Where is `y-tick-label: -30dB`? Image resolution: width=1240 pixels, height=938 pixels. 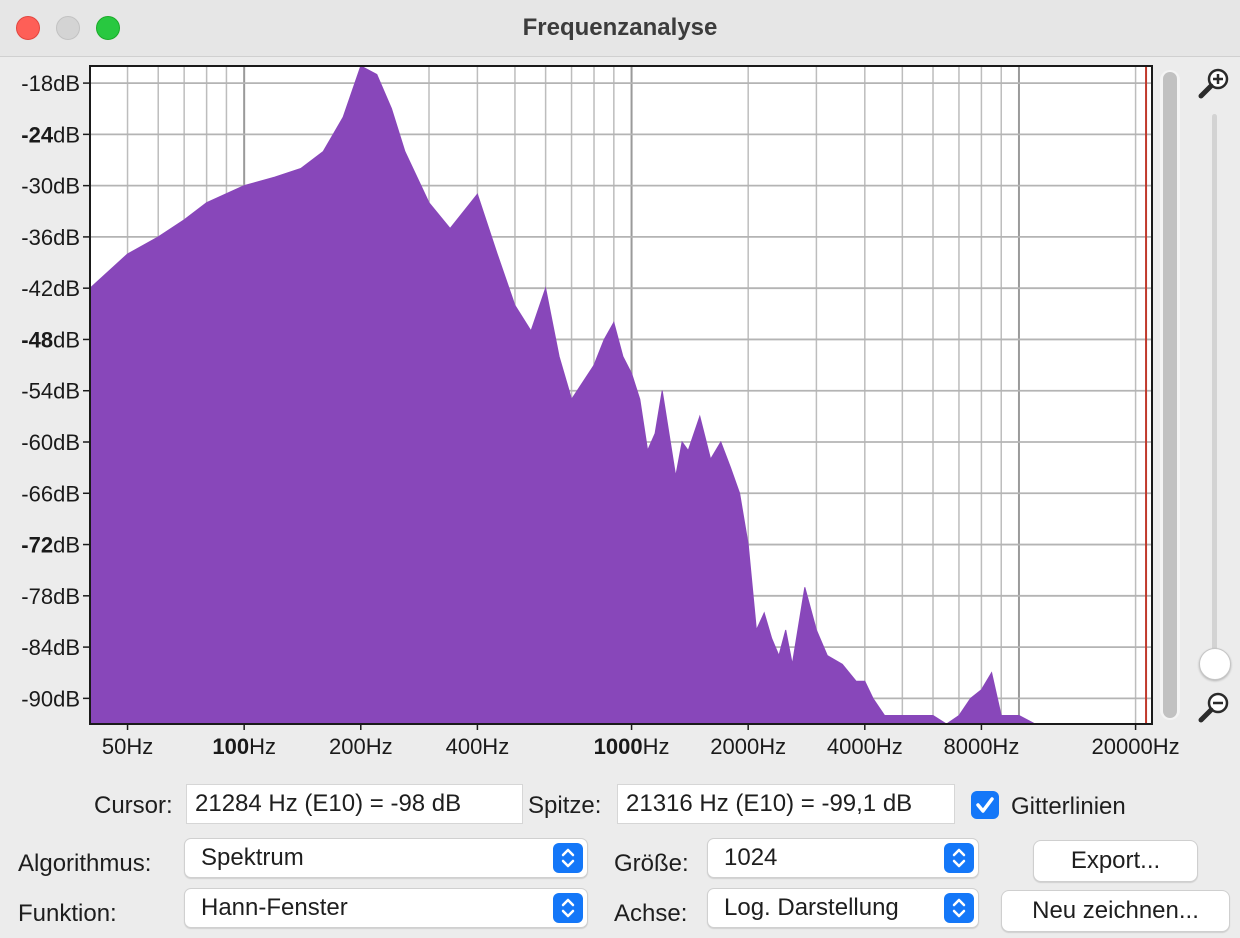
y-tick-label: -30dB is located at coordinates (50, 186).